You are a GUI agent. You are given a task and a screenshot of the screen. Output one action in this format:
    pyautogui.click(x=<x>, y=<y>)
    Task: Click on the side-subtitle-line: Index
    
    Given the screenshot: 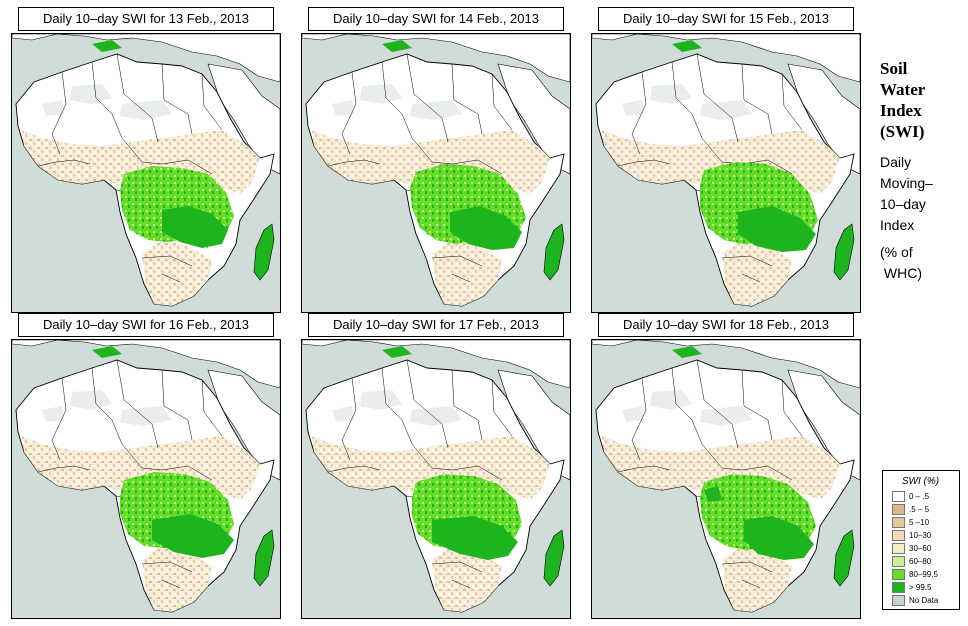 What is the action you would take?
    pyautogui.click(x=897, y=225)
    